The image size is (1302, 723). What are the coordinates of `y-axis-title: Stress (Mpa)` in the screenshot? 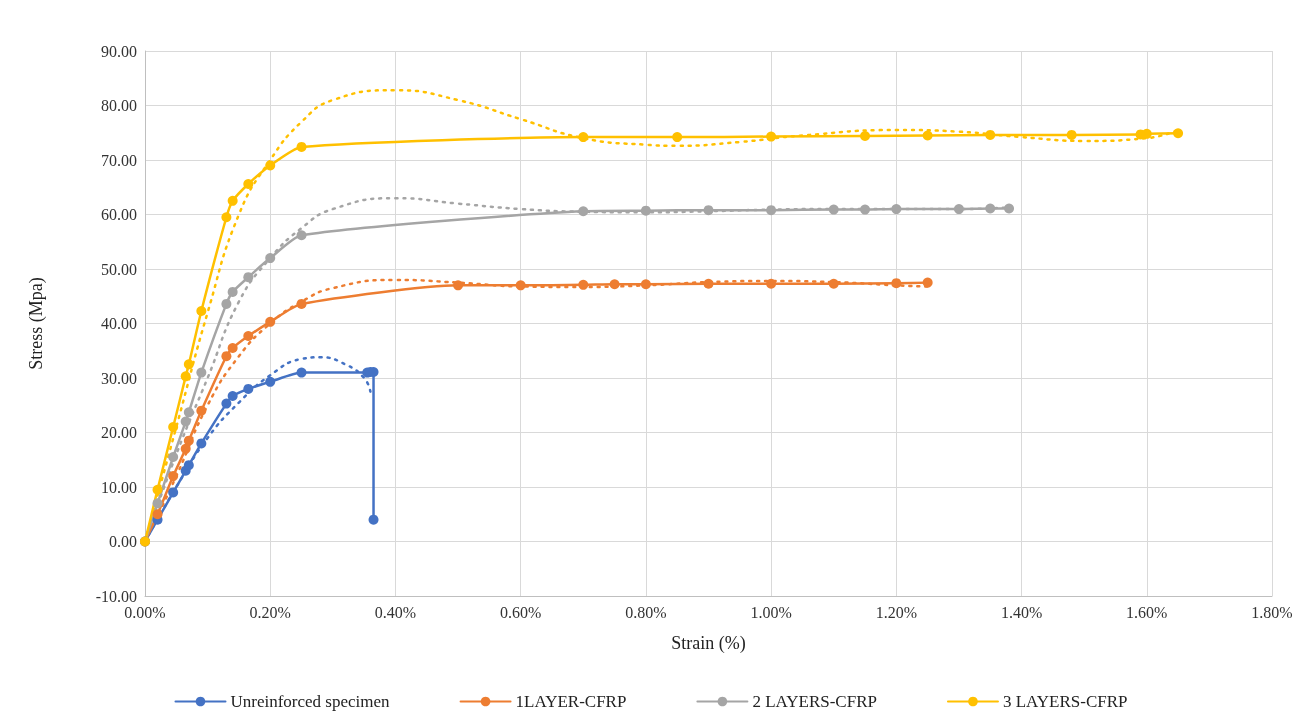 It's located at (36, 323).